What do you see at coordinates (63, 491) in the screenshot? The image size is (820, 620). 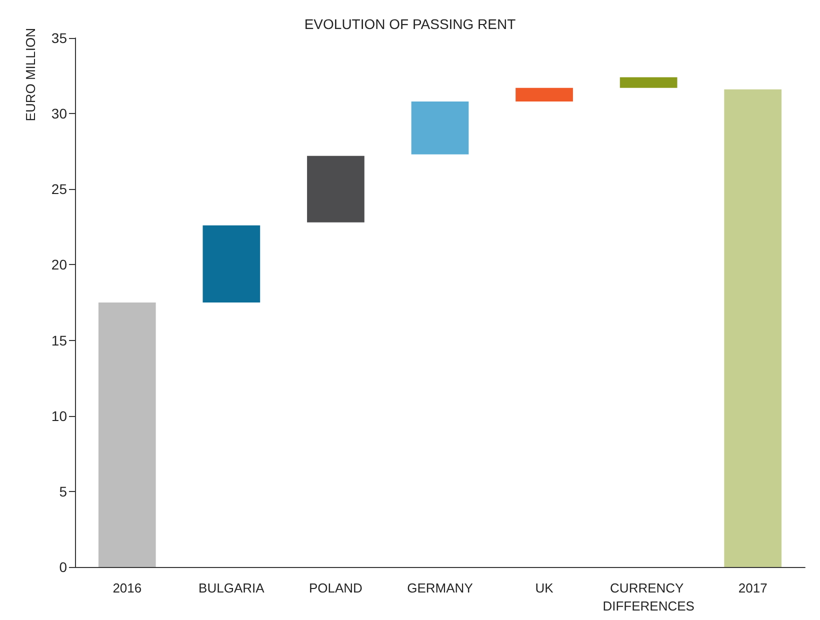 I see `y-tick-label: 5` at bounding box center [63, 491].